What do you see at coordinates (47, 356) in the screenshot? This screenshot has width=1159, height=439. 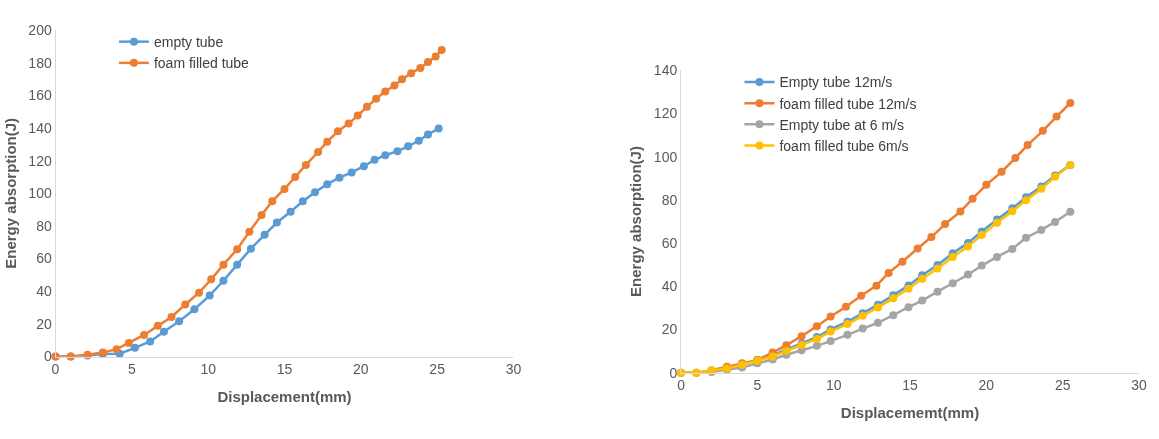 I see `y-tick-label: 0` at bounding box center [47, 356].